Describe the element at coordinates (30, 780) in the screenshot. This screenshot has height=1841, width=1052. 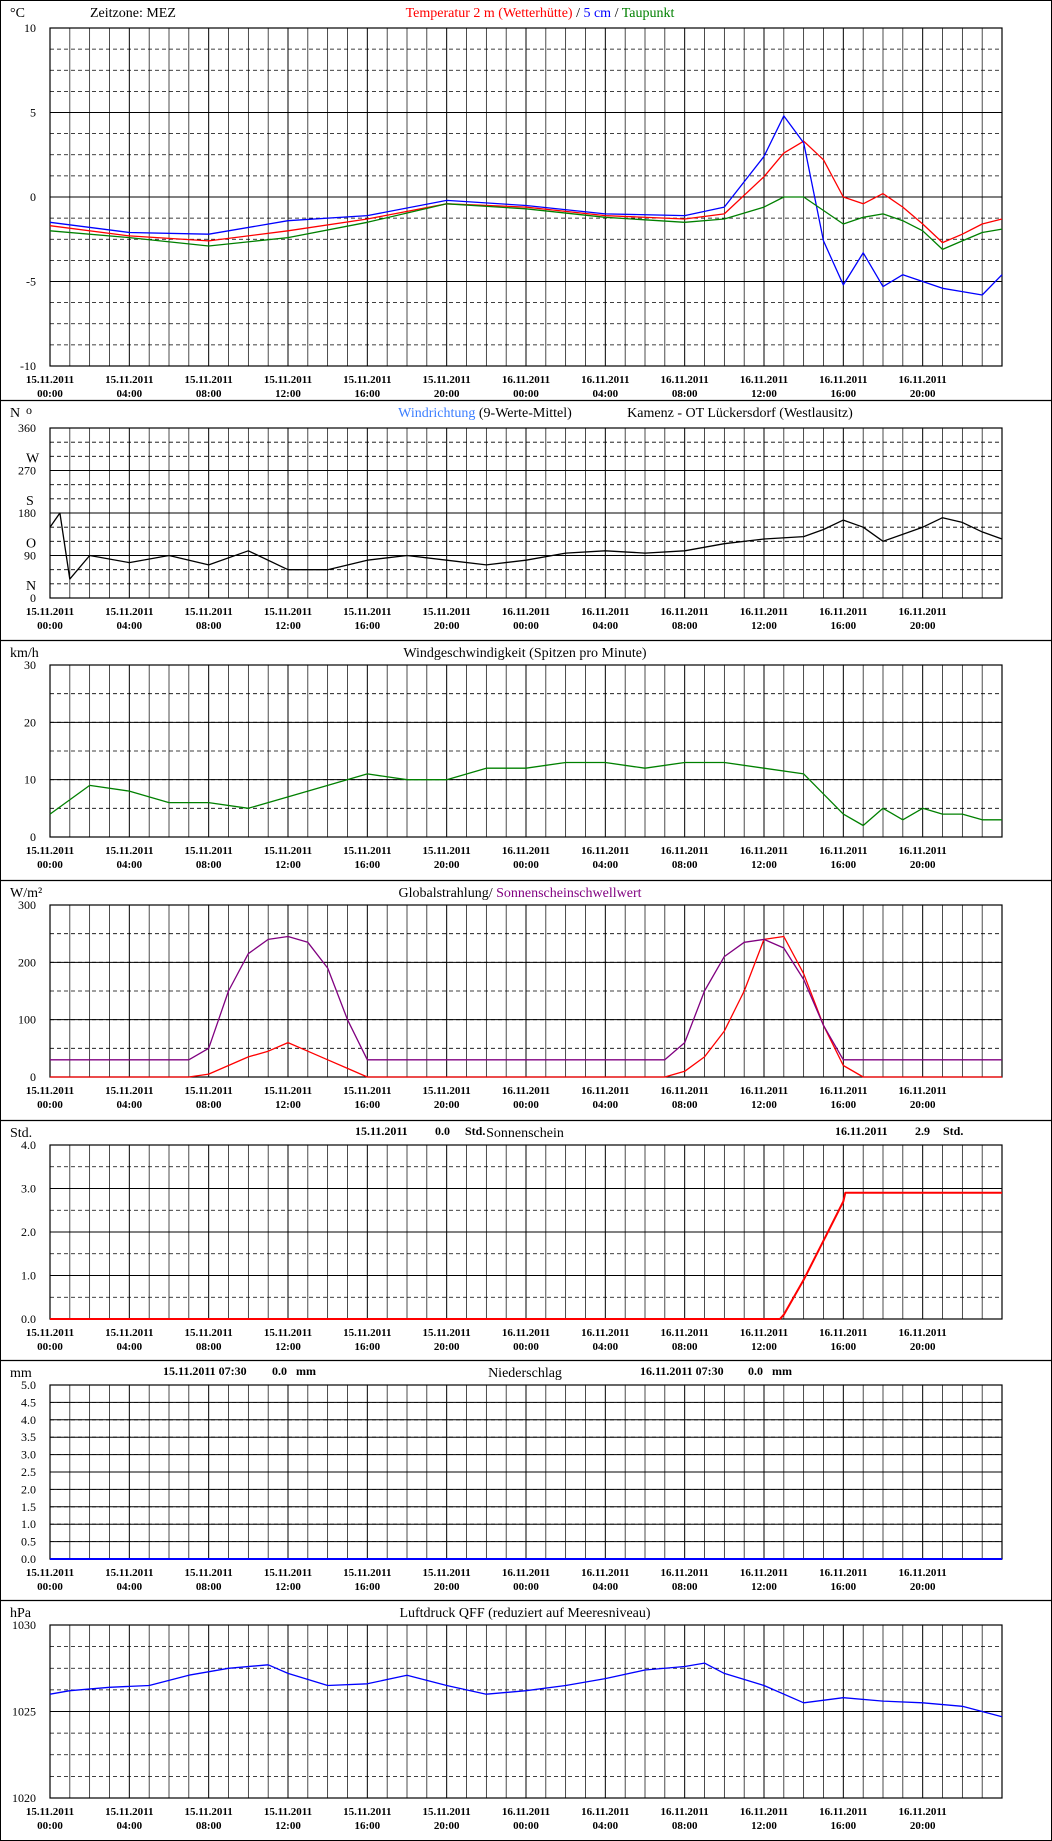
I see `y-tick-label: 10` at that location.